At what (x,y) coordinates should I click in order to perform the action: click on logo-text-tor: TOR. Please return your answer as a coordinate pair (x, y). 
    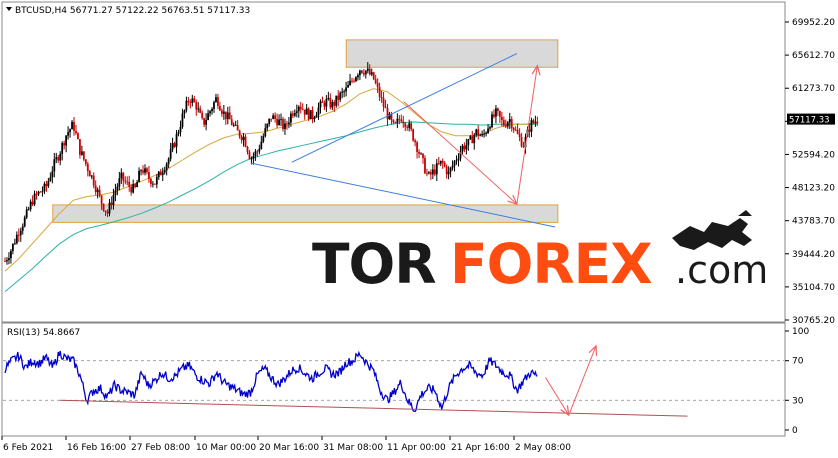
    Looking at the image, I should click on (374, 264).